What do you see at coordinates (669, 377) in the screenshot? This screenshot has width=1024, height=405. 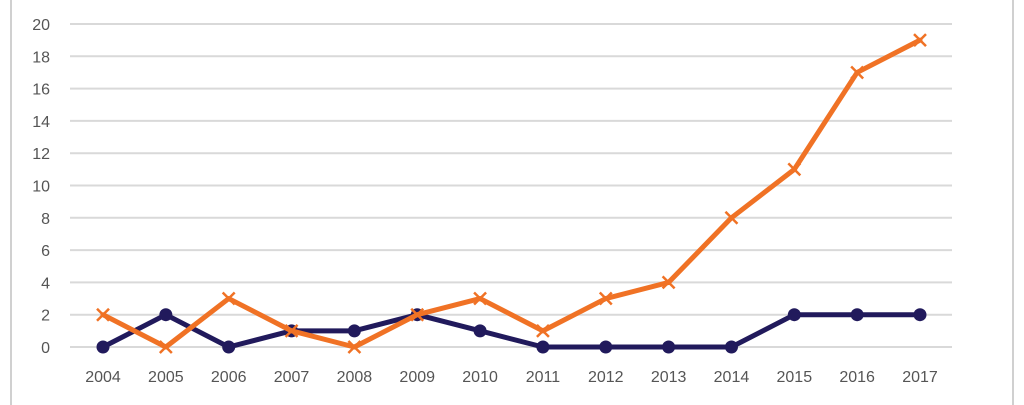 I see `x-tick-label: 2013` at bounding box center [669, 377].